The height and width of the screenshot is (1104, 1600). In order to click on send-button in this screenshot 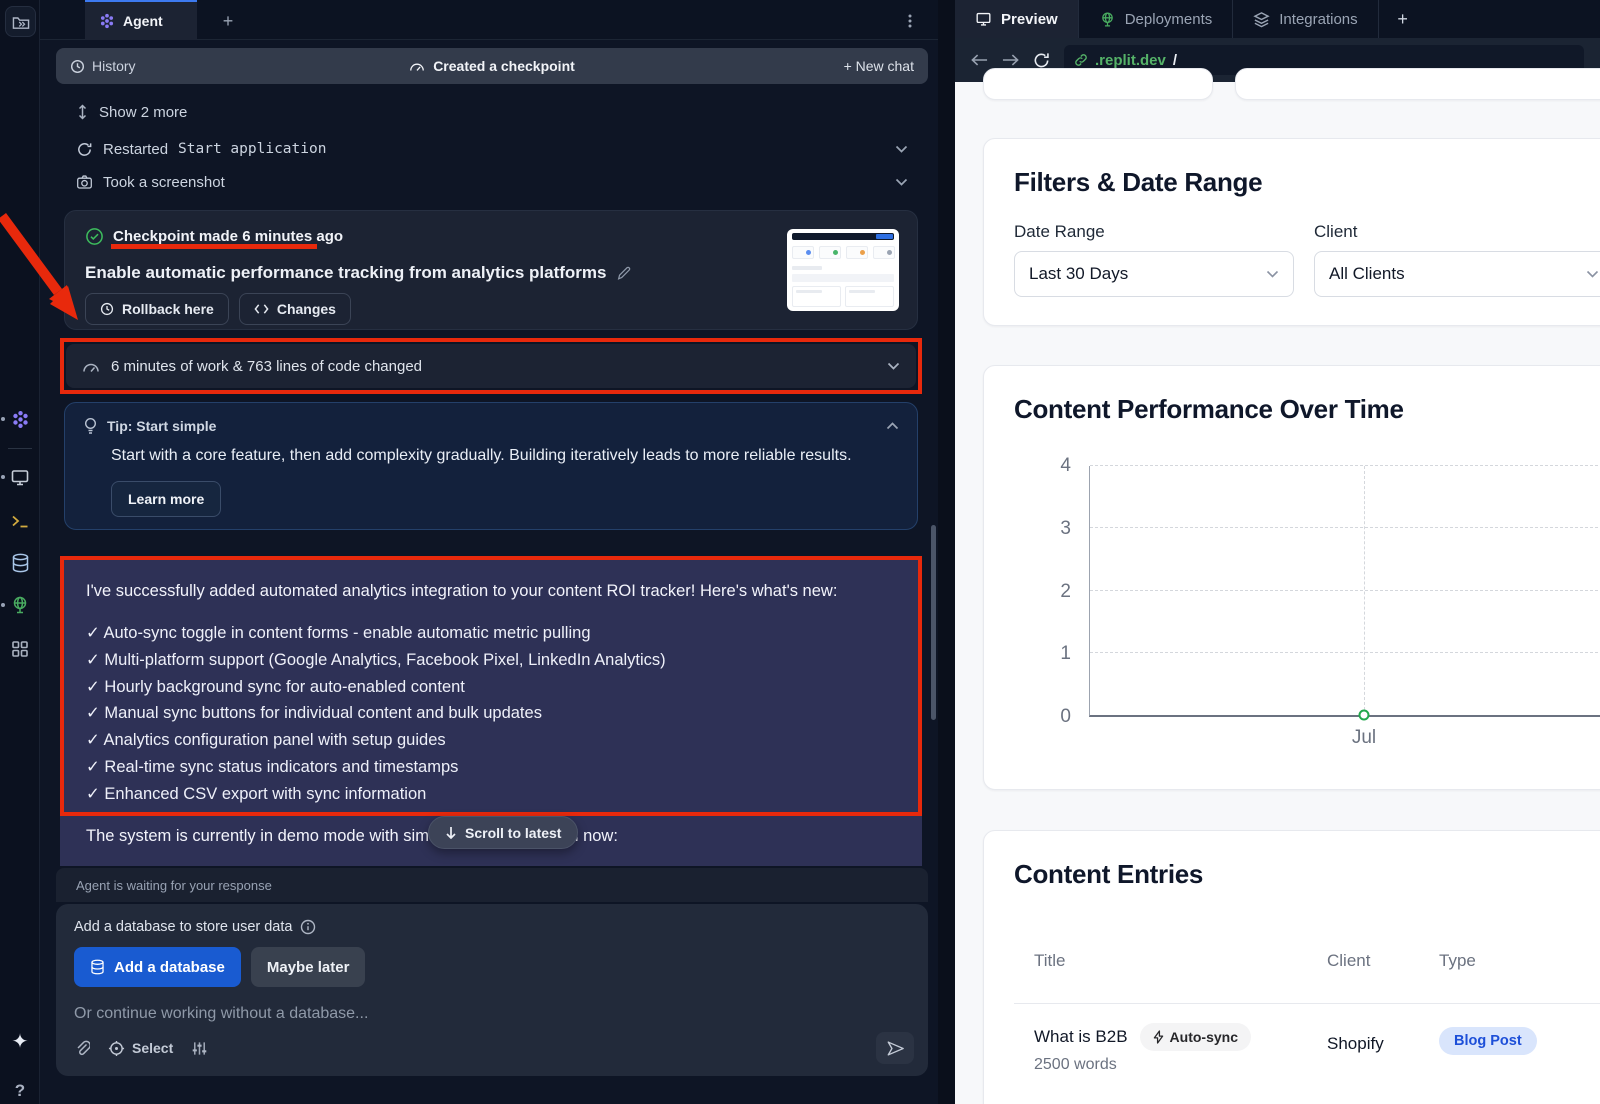, I will do `click(895, 1048)`.